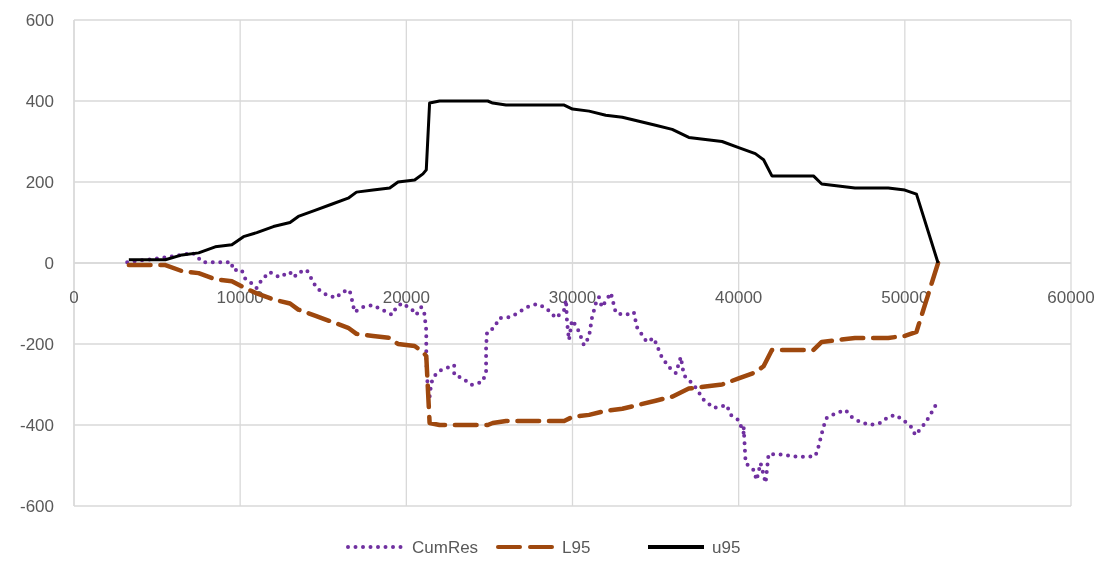 This screenshot has height=569, width=1106. Describe the element at coordinates (445, 547) in the screenshot. I see `legend-label: CumRes` at that location.